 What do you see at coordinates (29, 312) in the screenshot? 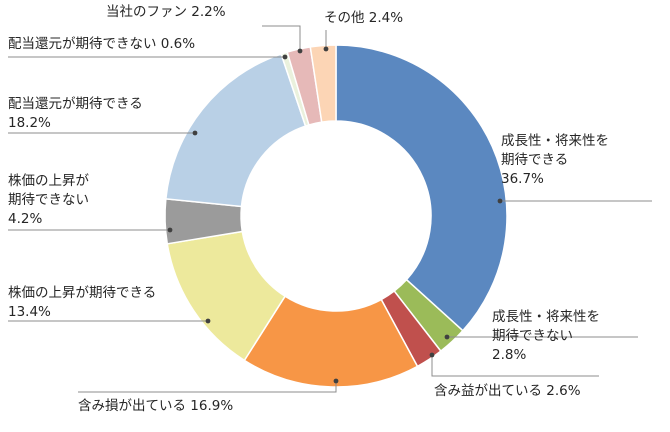
I see `slice-label-line: 13.4%` at bounding box center [29, 312].